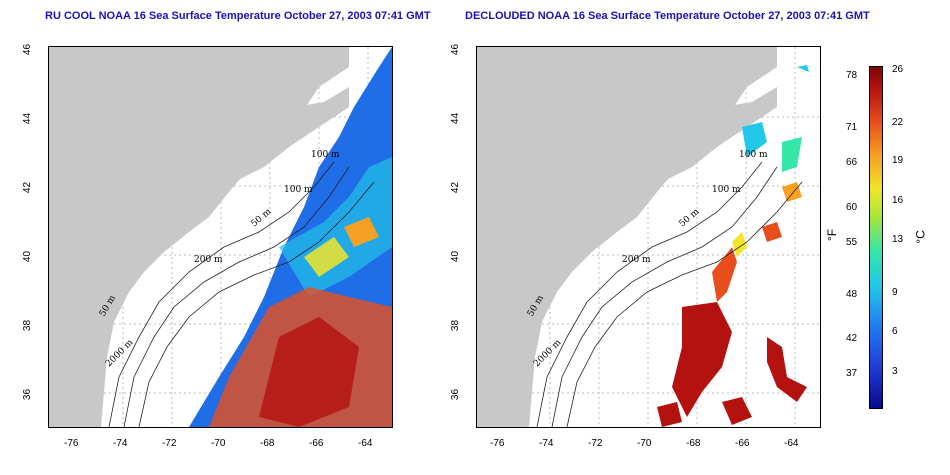  What do you see at coordinates (895, 292) in the screenshot?
I see `colorbar-c-label: 9` at bounding box center [895, 292].